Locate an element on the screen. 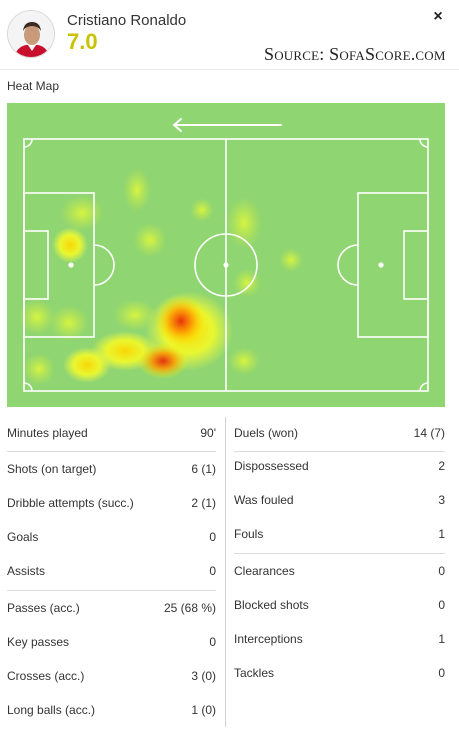 This screenshot has width=459, height=731. stats-column-divider is located at coordinates (225, 572).